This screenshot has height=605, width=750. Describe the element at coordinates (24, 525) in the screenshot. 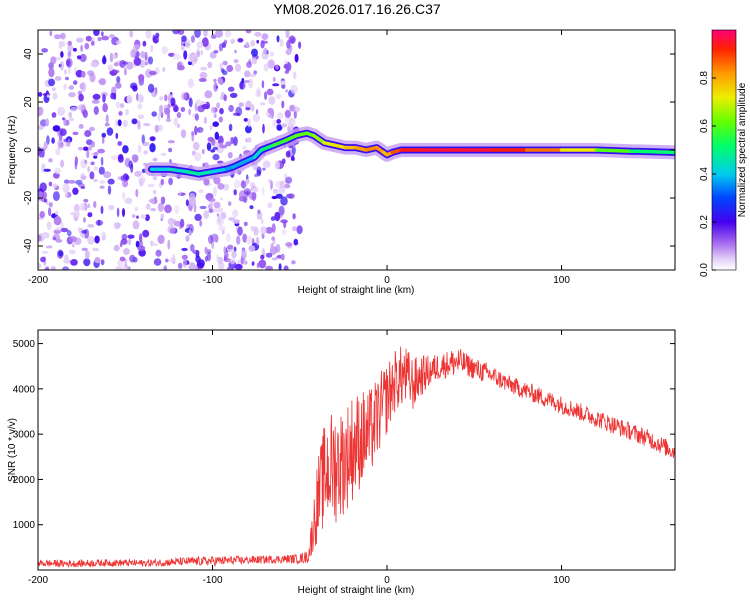

I see `y-tick-label: 1000` at that location.